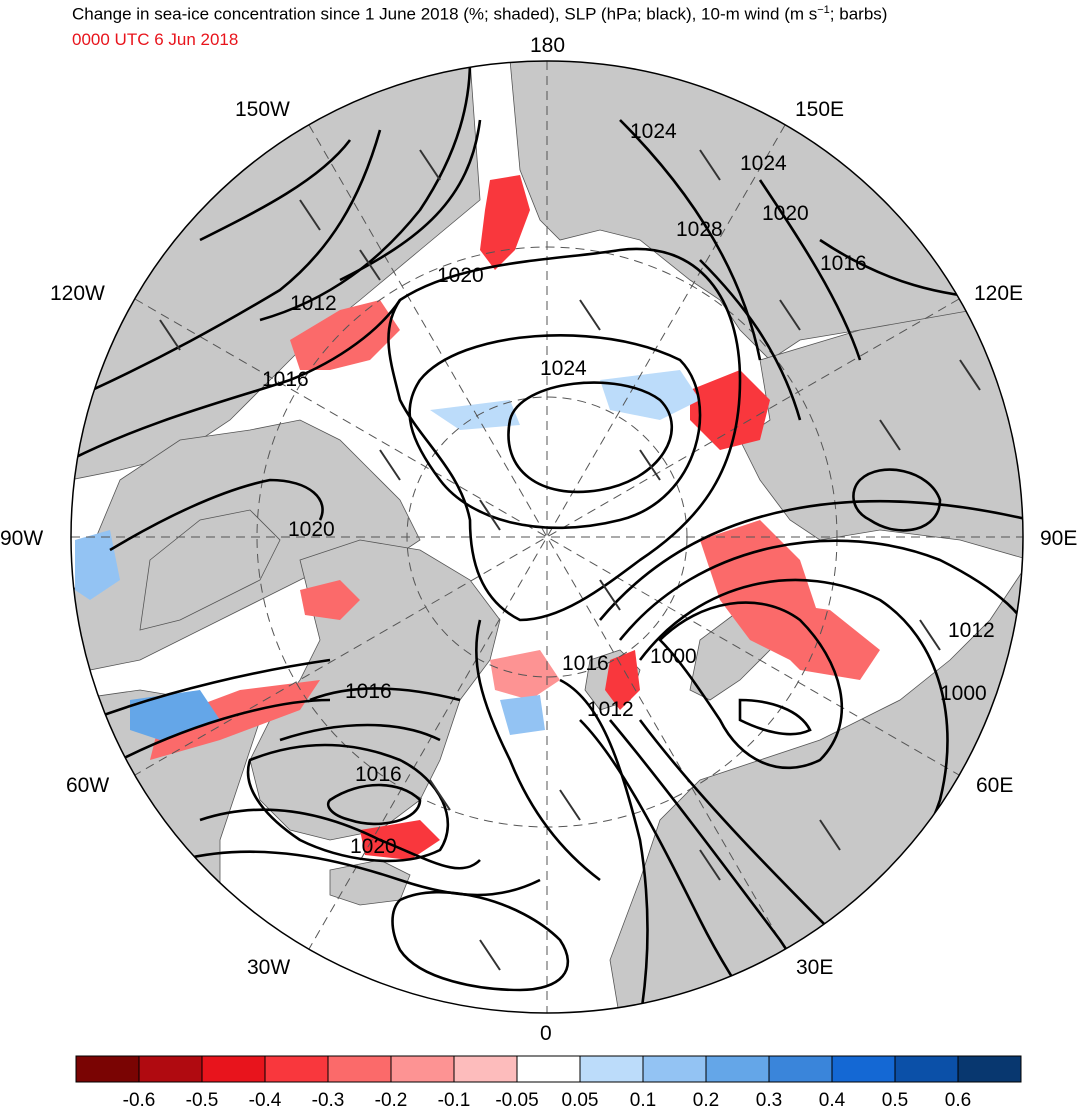 This screenshot has width=1088, height=1106. What do you see at coordinates (546, 1033) in the screenshot?
I see `lon-label-0: 0` at bounding box center [546, 1033].